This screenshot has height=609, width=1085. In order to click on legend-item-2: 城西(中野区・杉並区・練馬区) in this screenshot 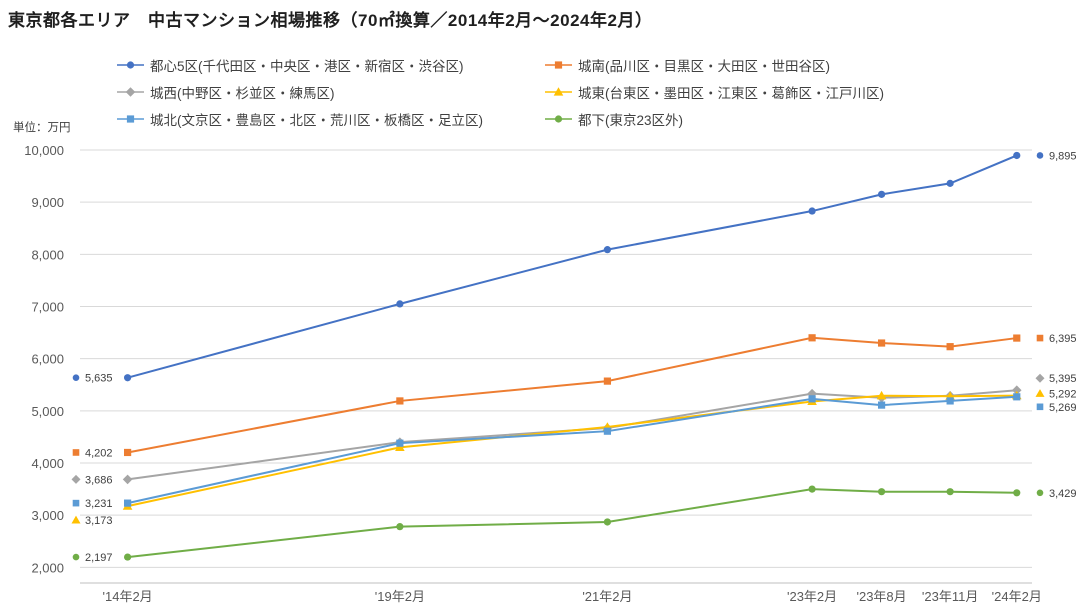, I will do `click(331, 92)`.